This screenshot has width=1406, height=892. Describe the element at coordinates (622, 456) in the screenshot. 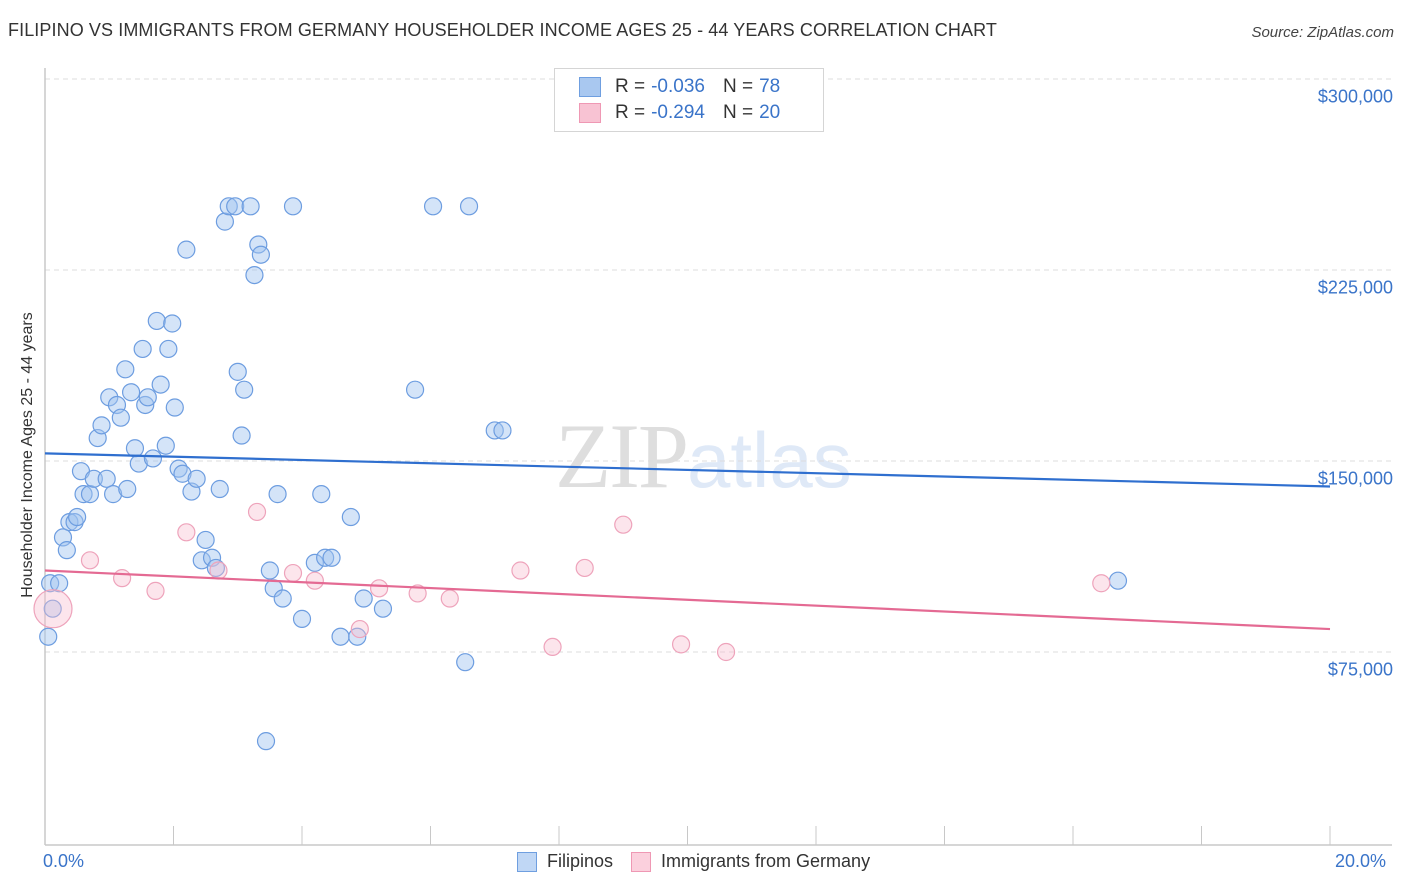

I see `watermark-zip: ZIP` at that location.